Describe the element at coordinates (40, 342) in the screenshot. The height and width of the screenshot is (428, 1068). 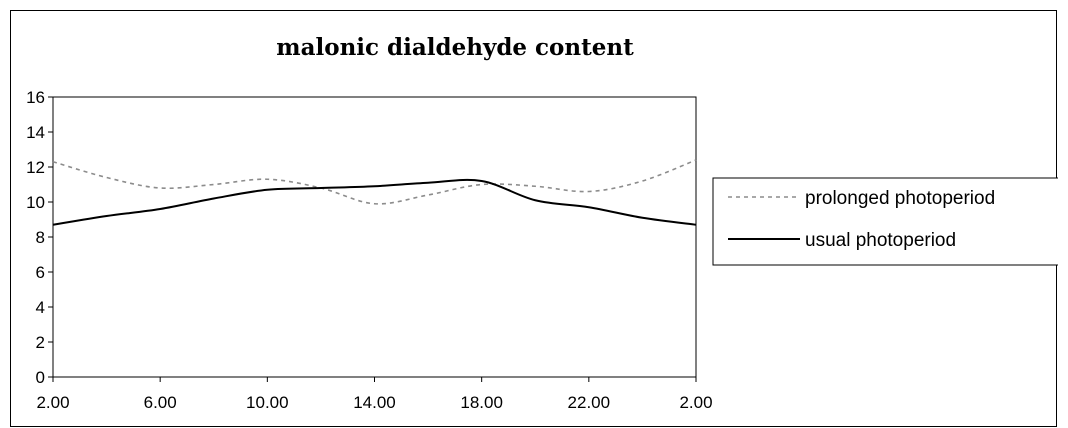
I see `y-tick-label: 2` at that location.